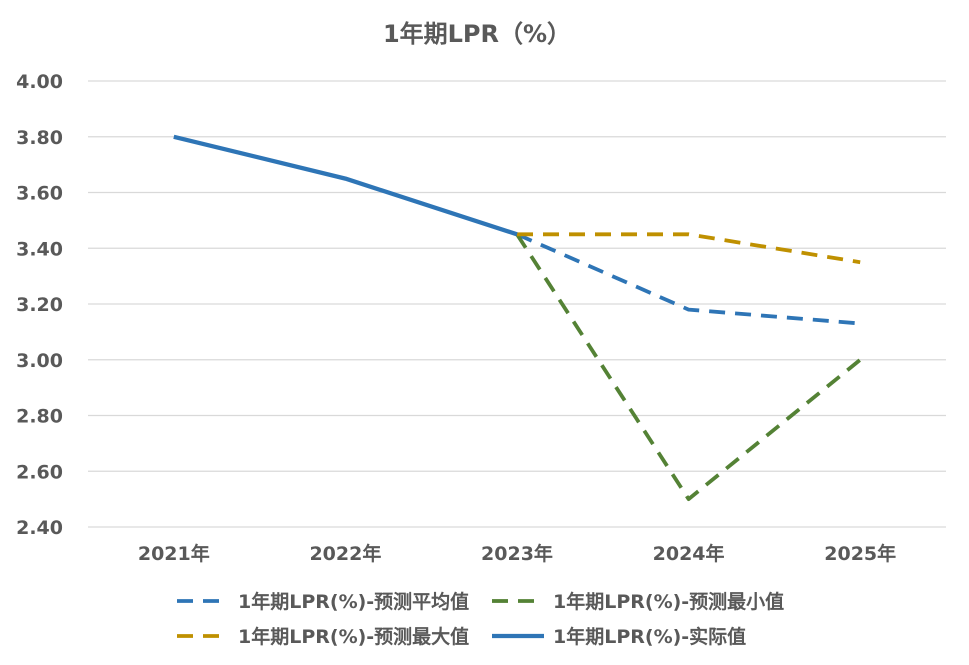 The image size is (969, 665). Describe the element at coordinates (353, 636) in the screenshot. I see `legend-label-2: 1年期LPR(%)-预测最大值` at that location.